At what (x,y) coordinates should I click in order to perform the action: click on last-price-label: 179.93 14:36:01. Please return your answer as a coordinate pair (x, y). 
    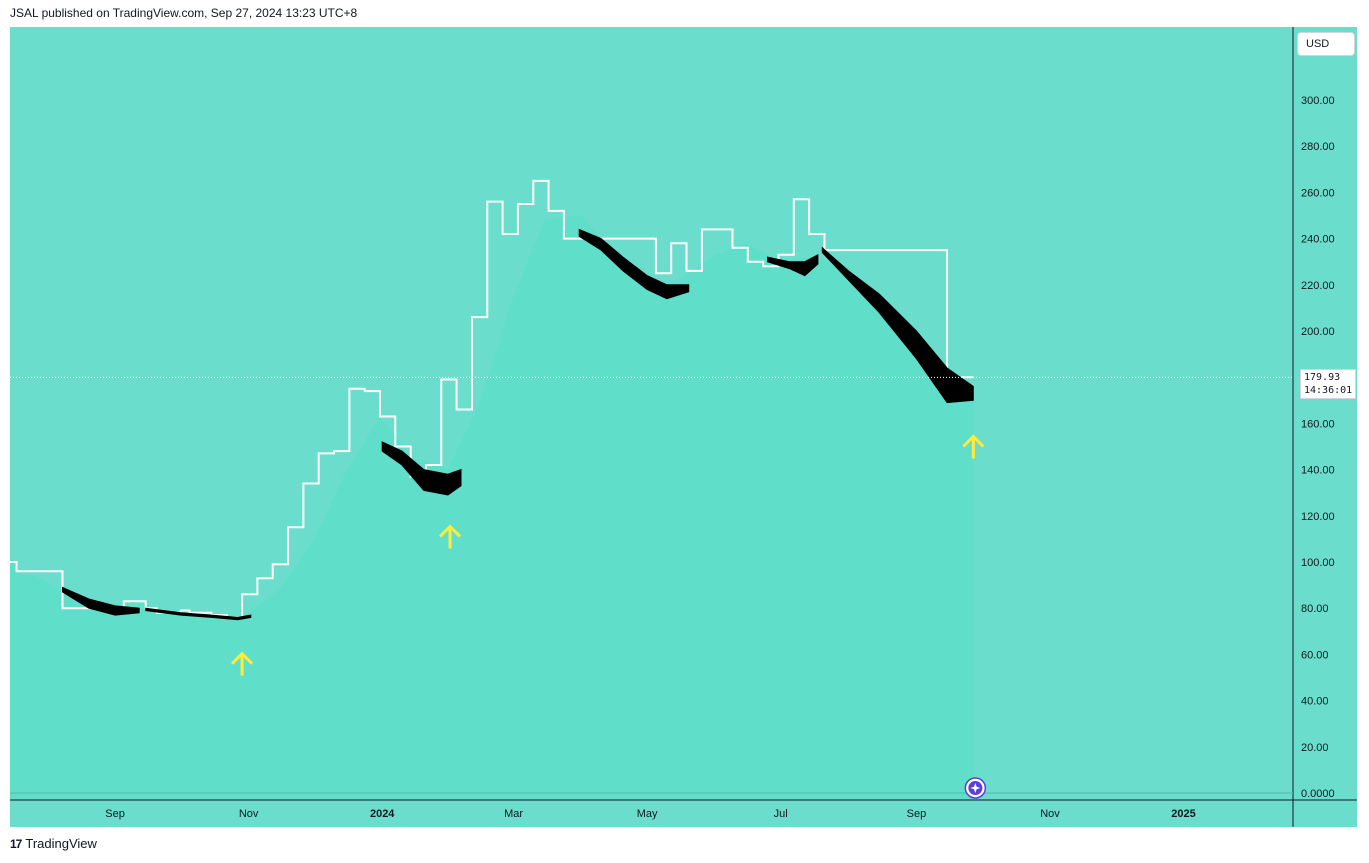
    Looking at the image, I should click on (1328, 384).